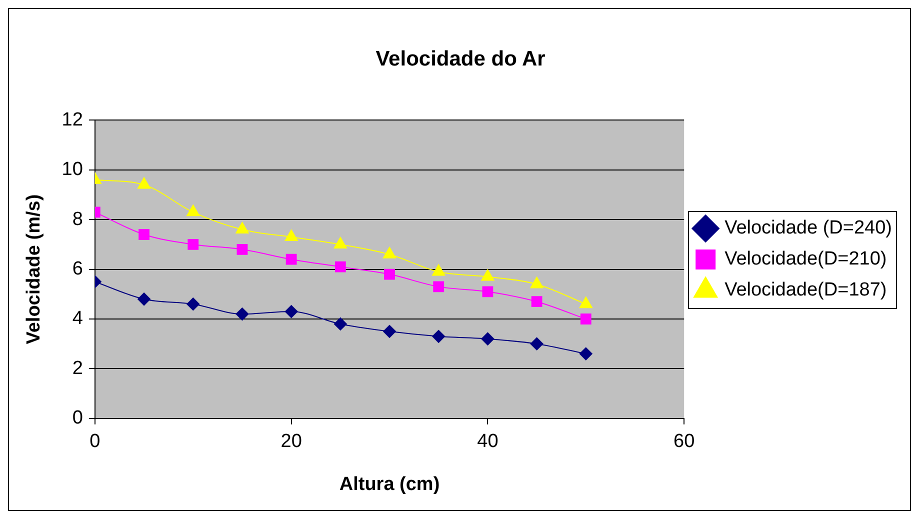  Describe the element at coordinates (77, 269) in the screenshot. I see `y-tick-label: 6` at that location.